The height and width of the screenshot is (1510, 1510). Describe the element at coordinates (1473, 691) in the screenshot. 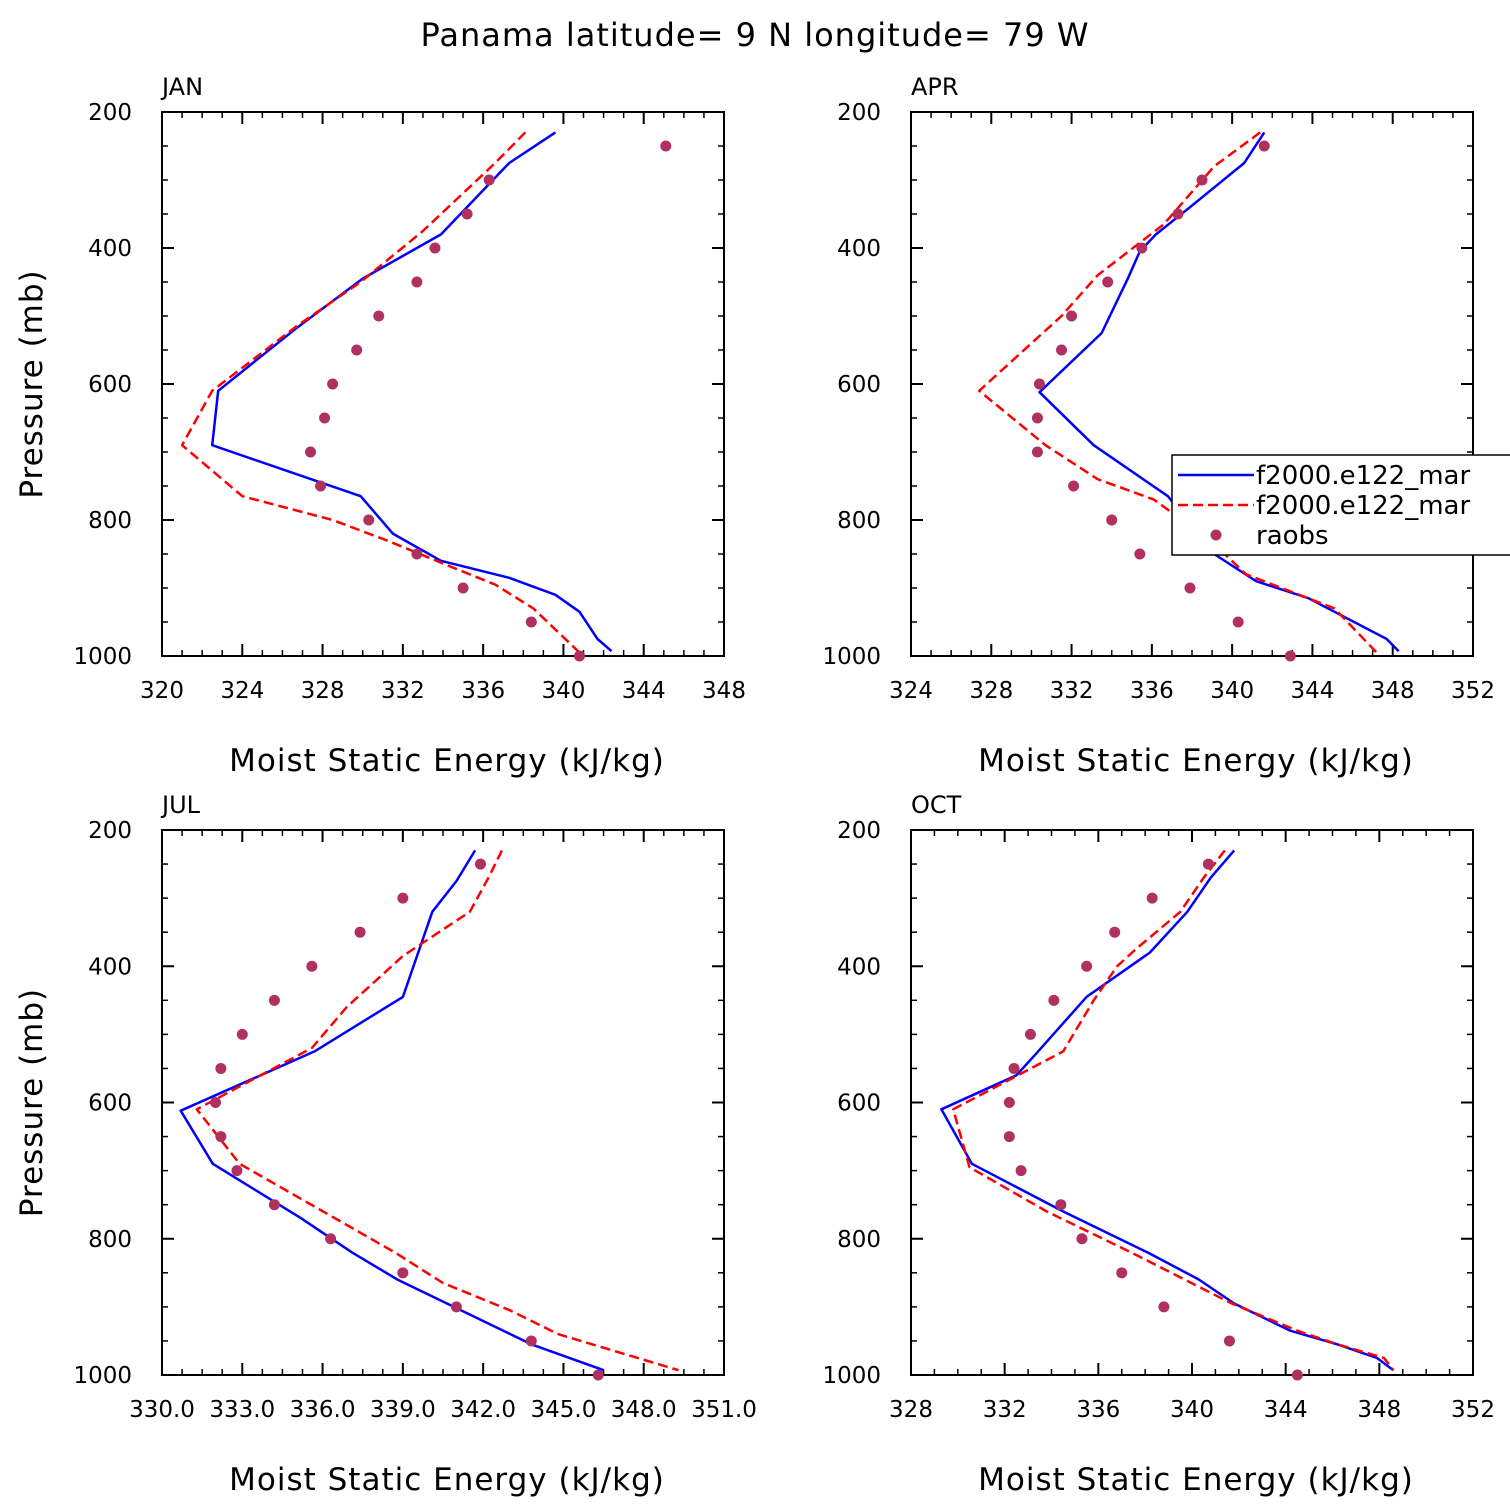

I see `x-tick-label: 352` at that location.